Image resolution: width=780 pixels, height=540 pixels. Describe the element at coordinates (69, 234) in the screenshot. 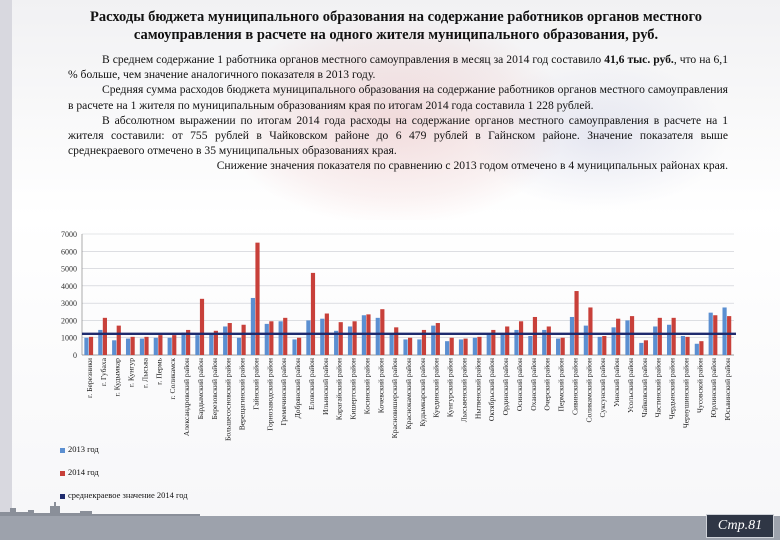

I see `y-tick-label: 7000` at that location.